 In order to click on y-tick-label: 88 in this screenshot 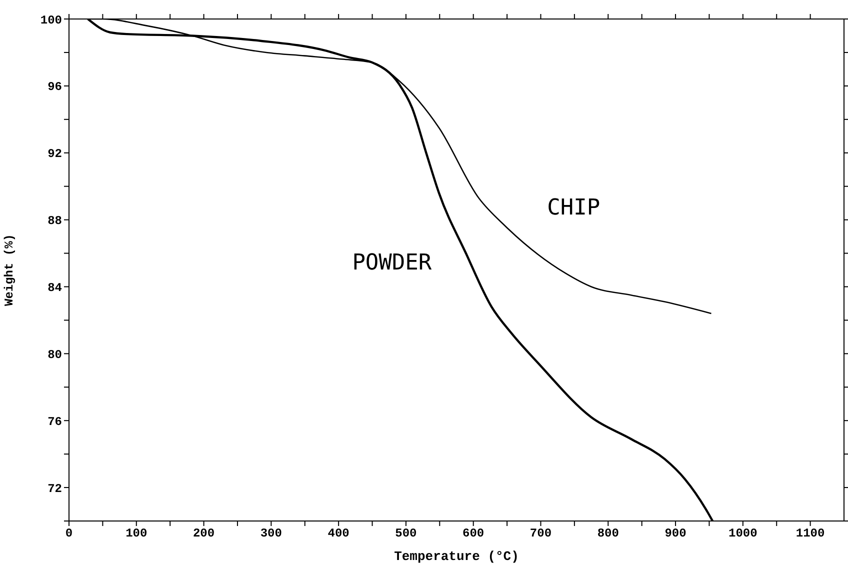, I will do `click(55, 221)`.